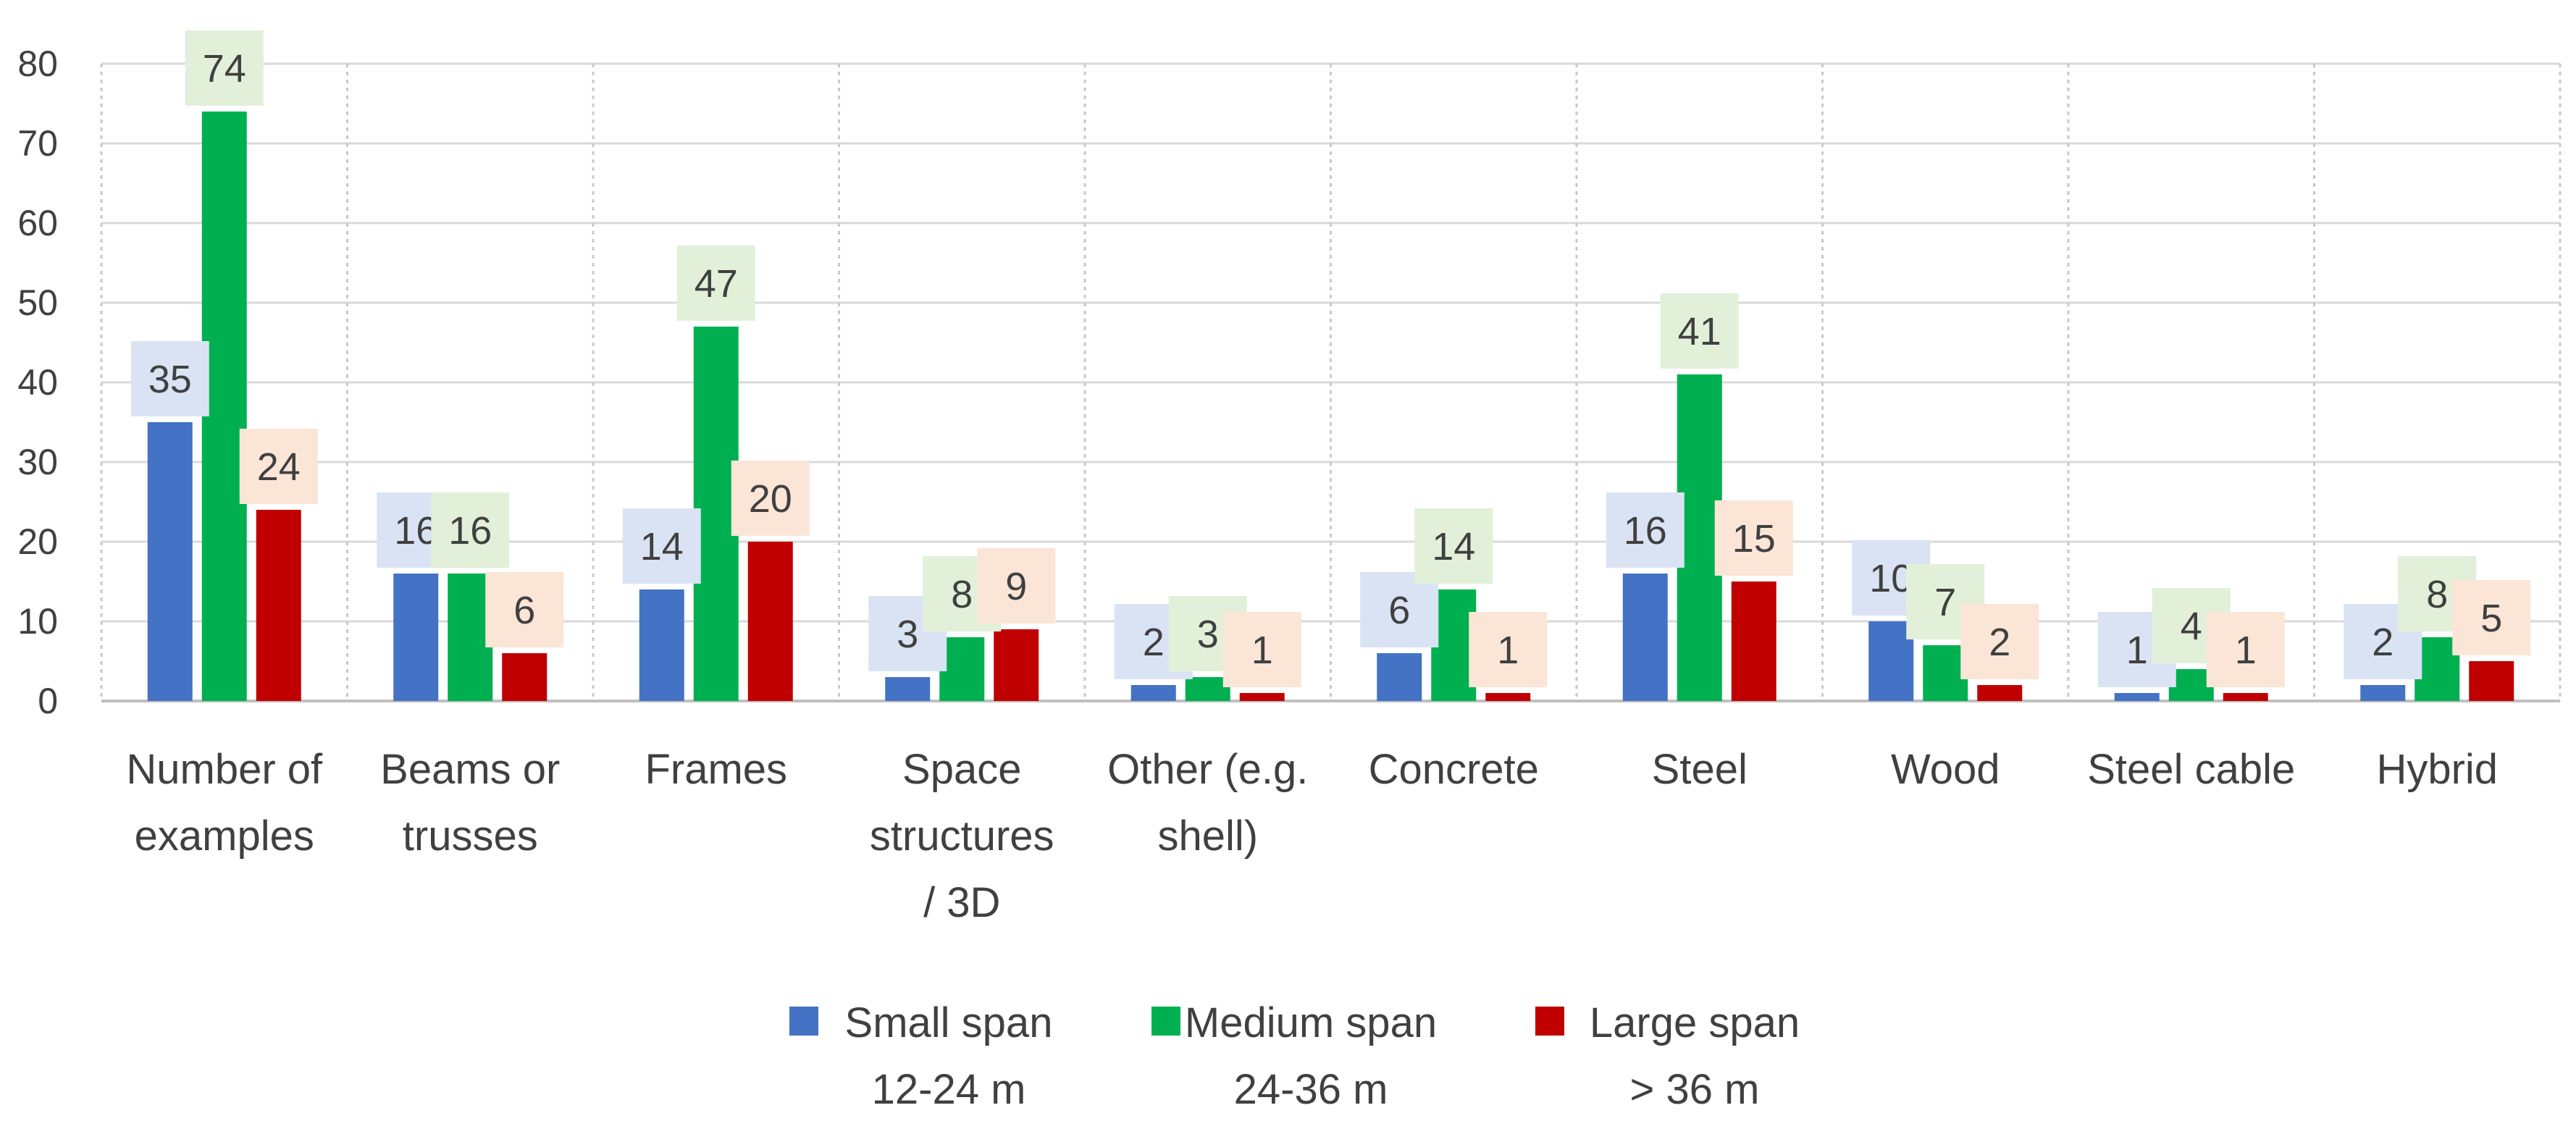  Describe the element at coordinates (1700, 769) in the screenshot. I see `x-tick-label: Steel` at that location.